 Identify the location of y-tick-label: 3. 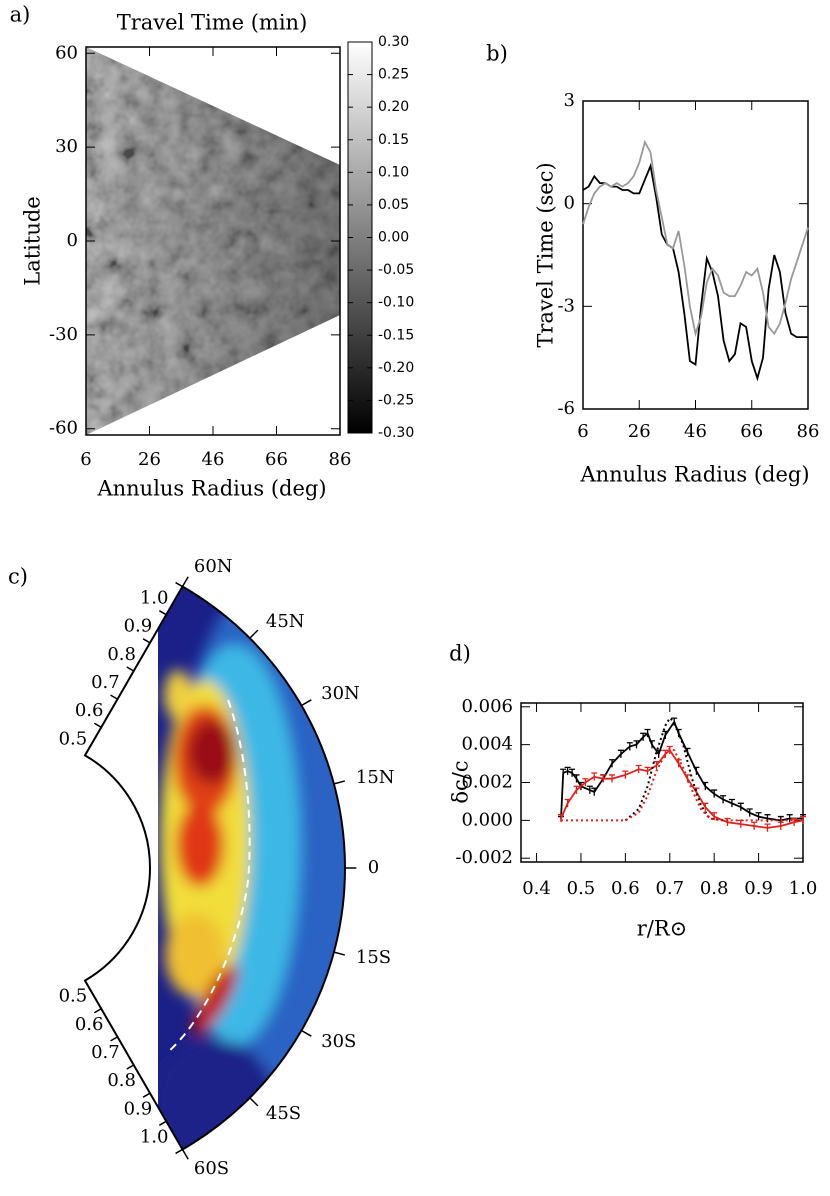
(569, 100).